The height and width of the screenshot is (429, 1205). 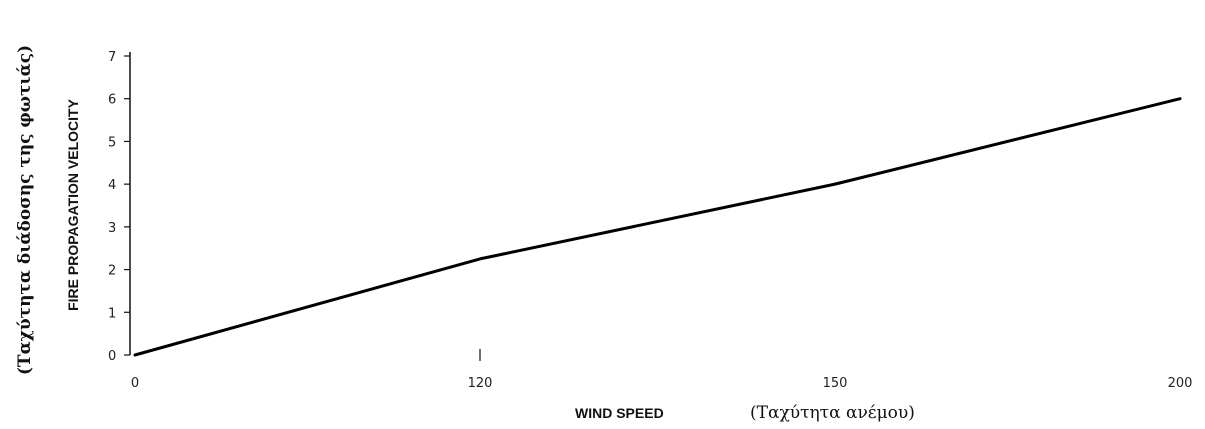 I want to click on y-tick-label: 1, so click(x=112, y=313).